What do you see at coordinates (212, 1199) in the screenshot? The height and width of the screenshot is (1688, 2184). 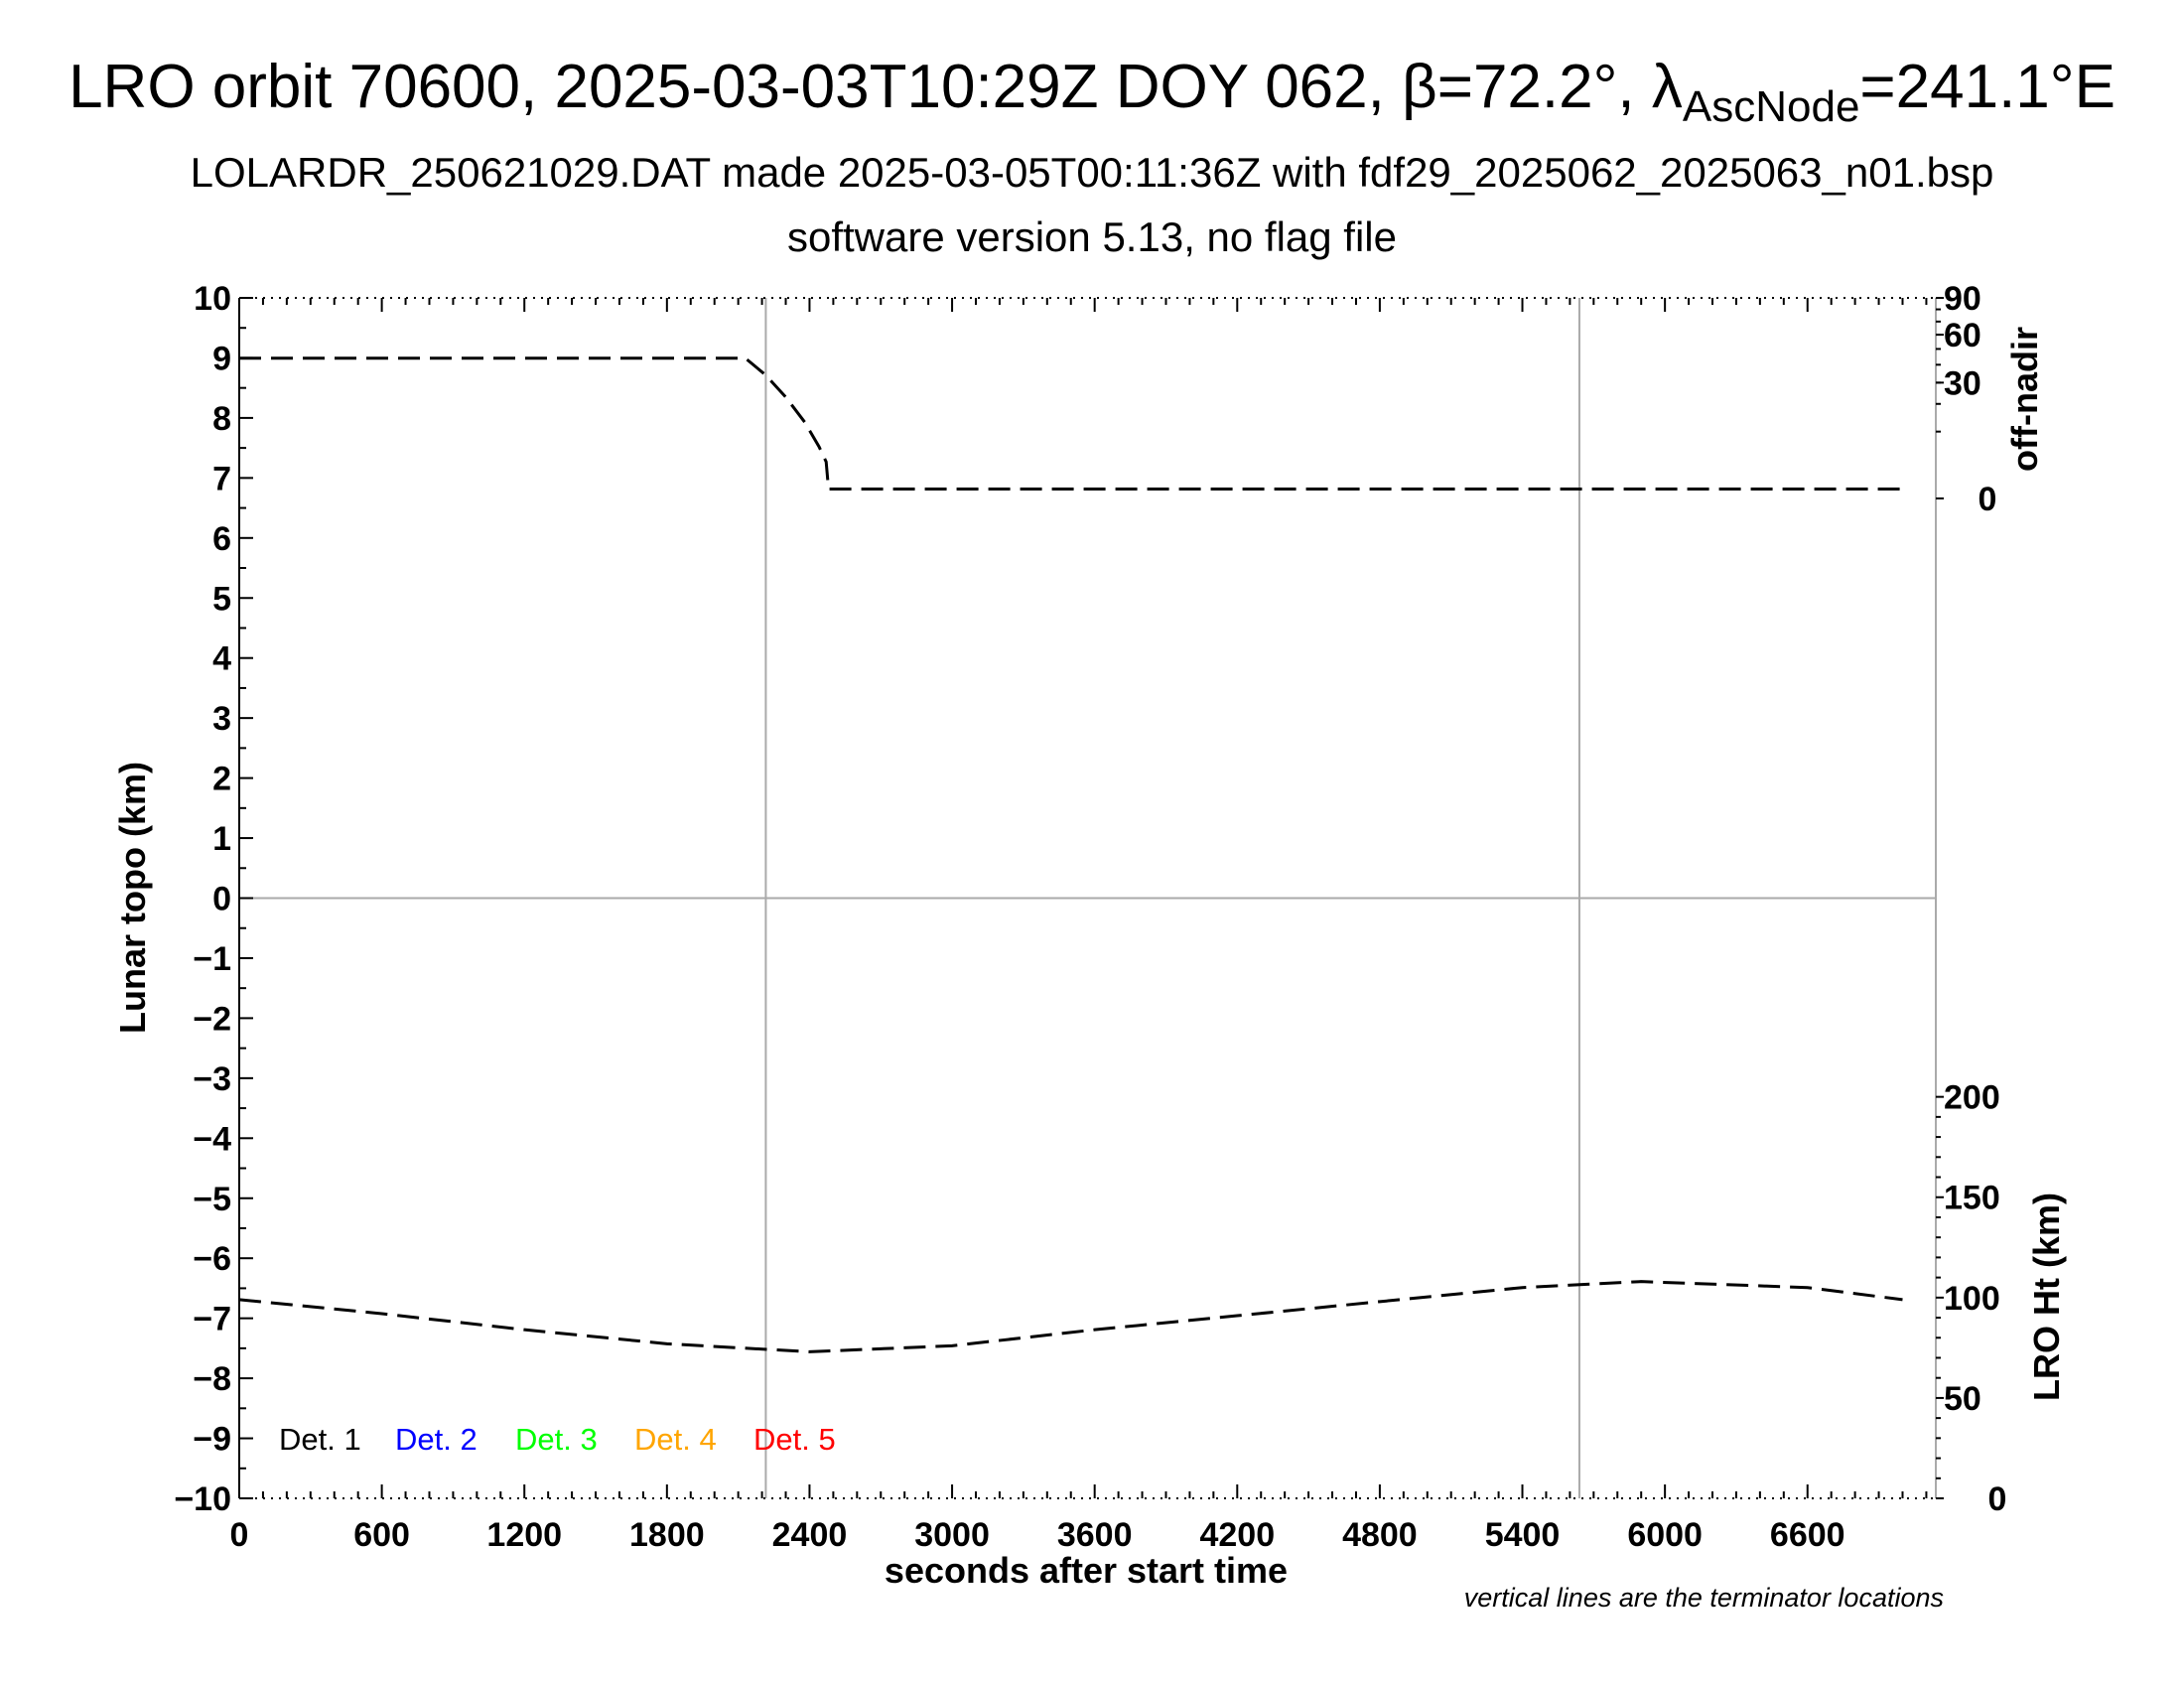 I see `y-tick-label: −5` at bounding box center [212, 1199].